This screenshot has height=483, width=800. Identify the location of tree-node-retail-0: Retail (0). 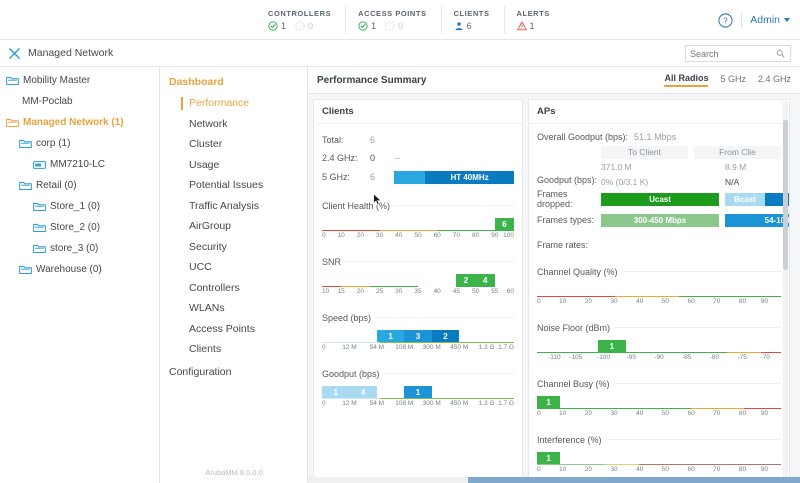
(79, 185).